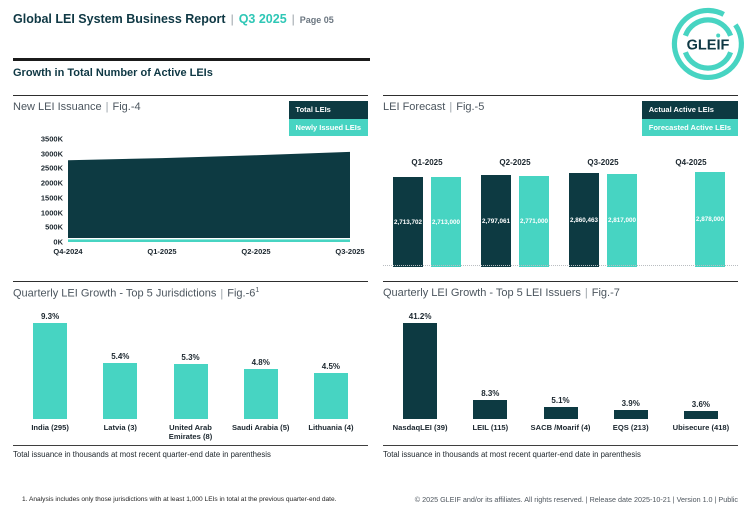 This screenshot has height=513, width=750. I want to click on bar-value-label: 4.5%, so click(331, 366).